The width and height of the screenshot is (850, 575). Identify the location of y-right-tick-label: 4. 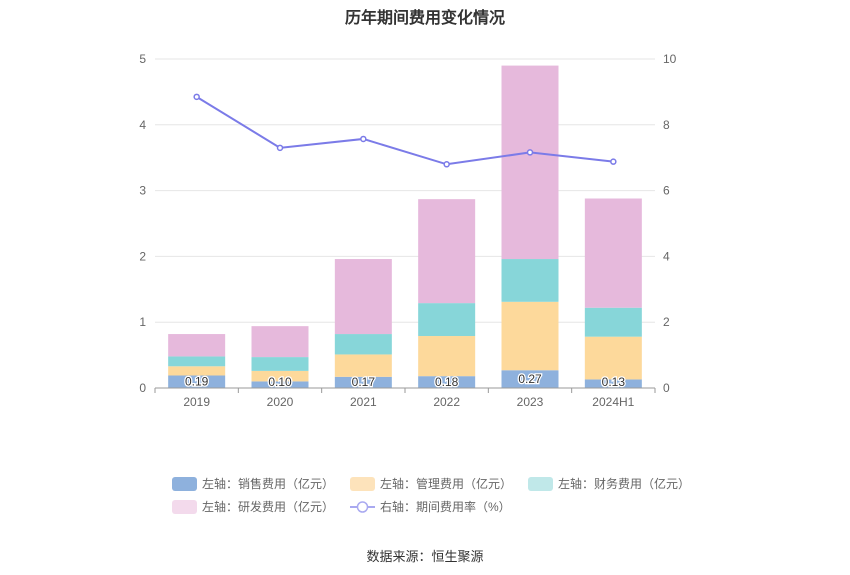
(666, 256).